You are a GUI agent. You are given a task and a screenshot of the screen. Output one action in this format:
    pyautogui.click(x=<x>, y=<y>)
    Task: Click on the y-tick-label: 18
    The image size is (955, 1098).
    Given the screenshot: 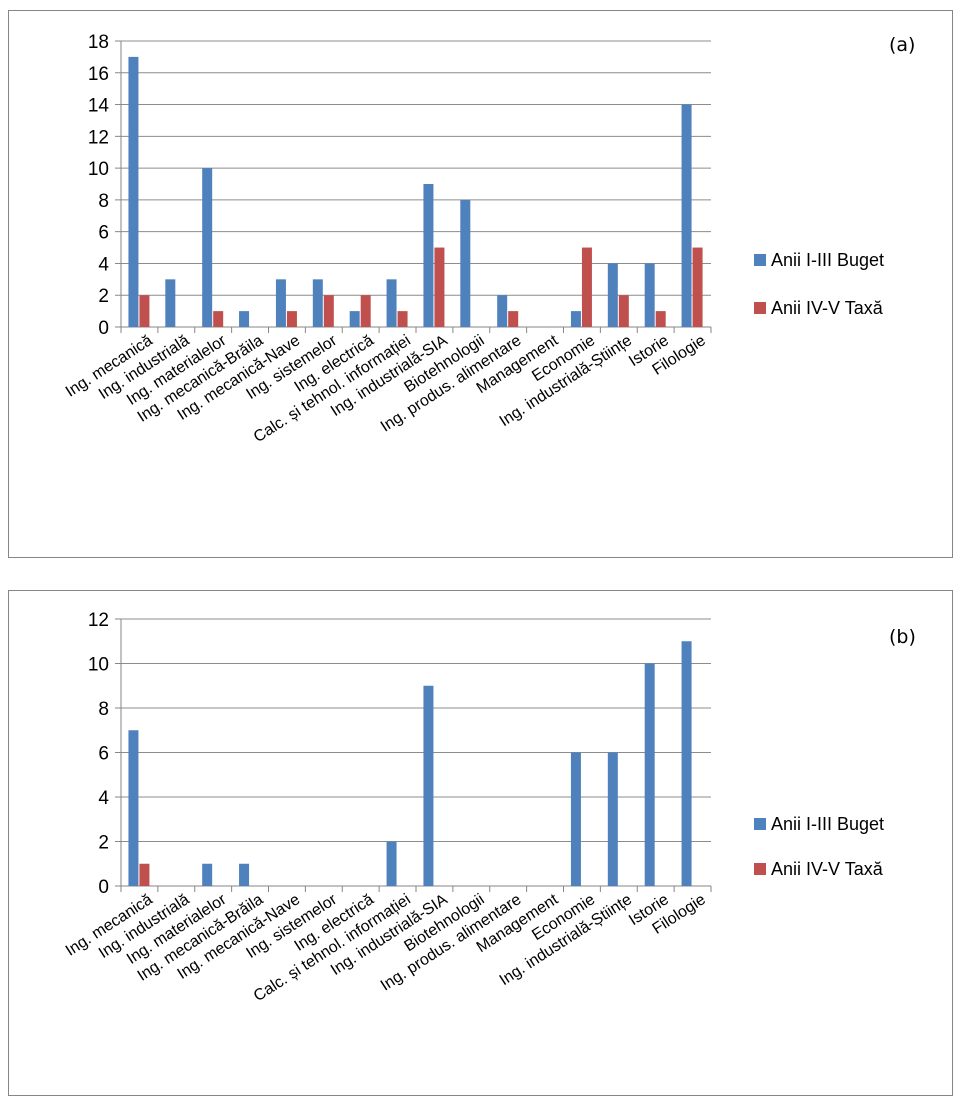 What is the action you would take?
    pyautogui.click(x=98, y=42)
    